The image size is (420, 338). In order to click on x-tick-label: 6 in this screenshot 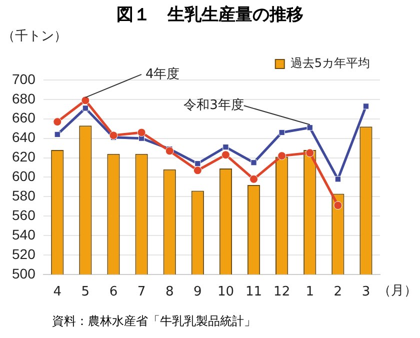, I will do `click(113, 292)`.